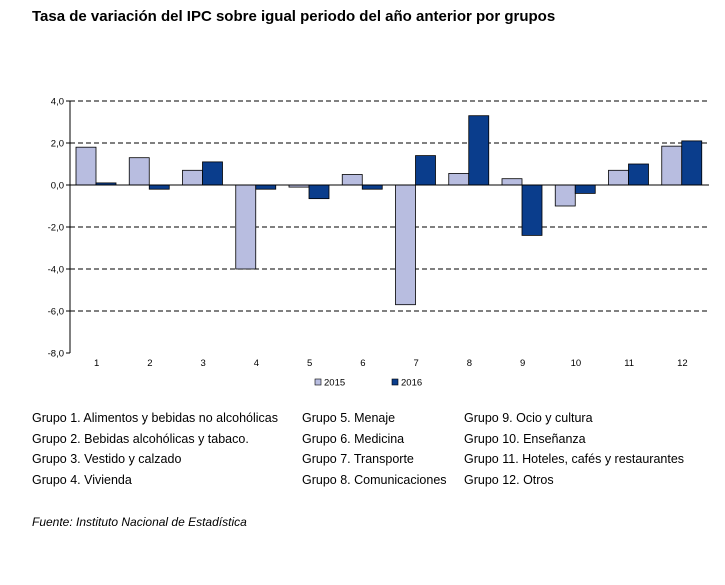  What do you see at coordinates (57, 186) in the screenshot?
I see `y-tick-label: 0,0` at bounding box center [57, 186].